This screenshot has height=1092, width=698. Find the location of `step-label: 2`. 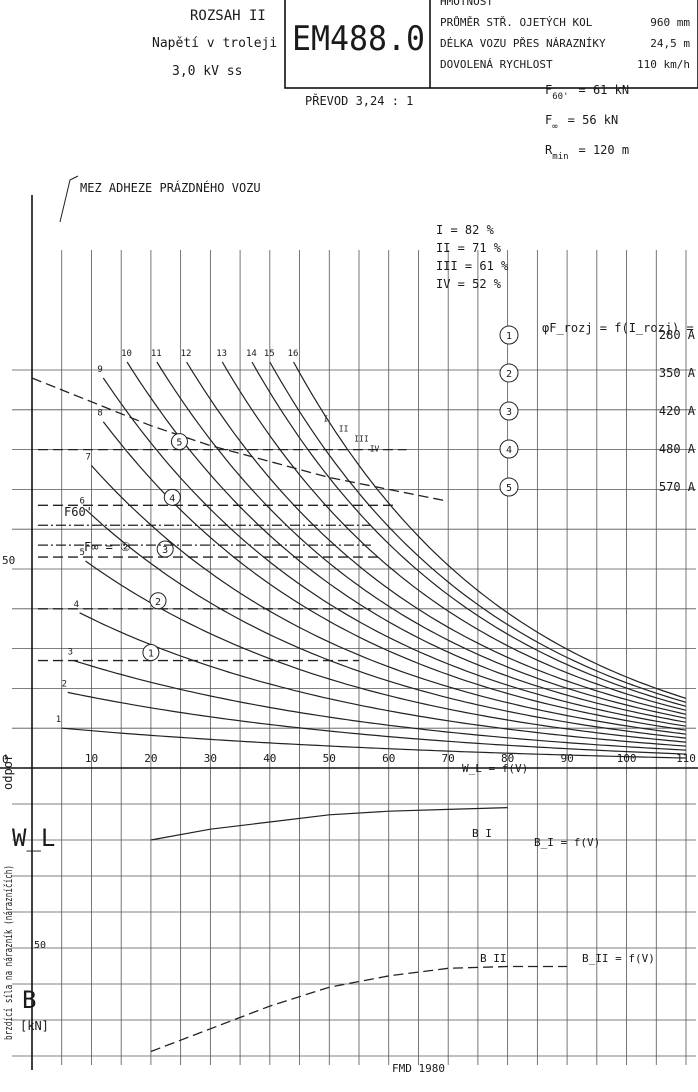

step-label: 2 is located at coordinates (64, 684).